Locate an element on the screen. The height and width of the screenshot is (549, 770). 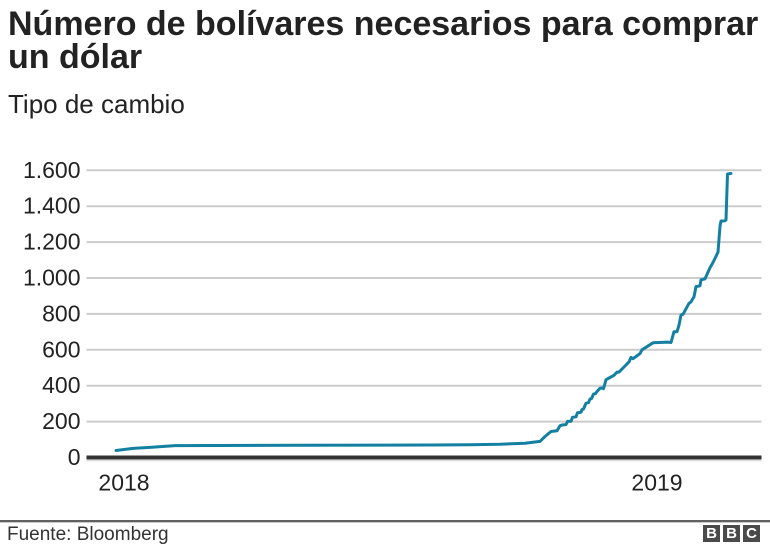
svg-text: 1.200 is located at coordinates (52, 242).